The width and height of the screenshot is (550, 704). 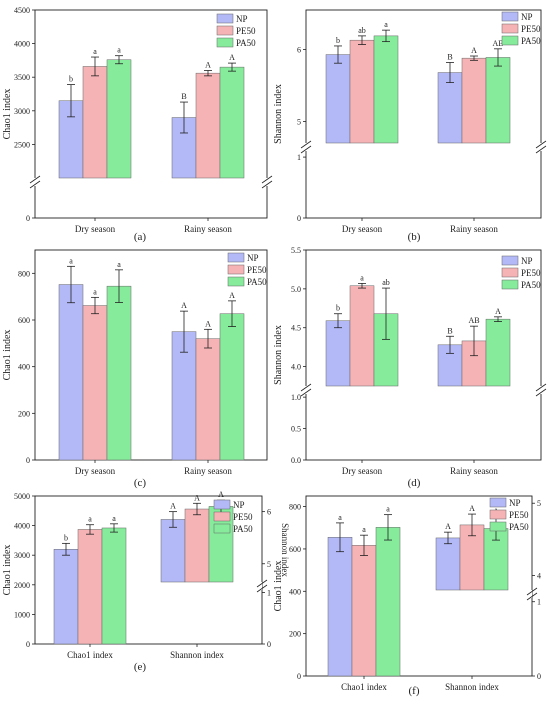 I want to click on y-tick-label: 5.5, so click(x=296, y=250).